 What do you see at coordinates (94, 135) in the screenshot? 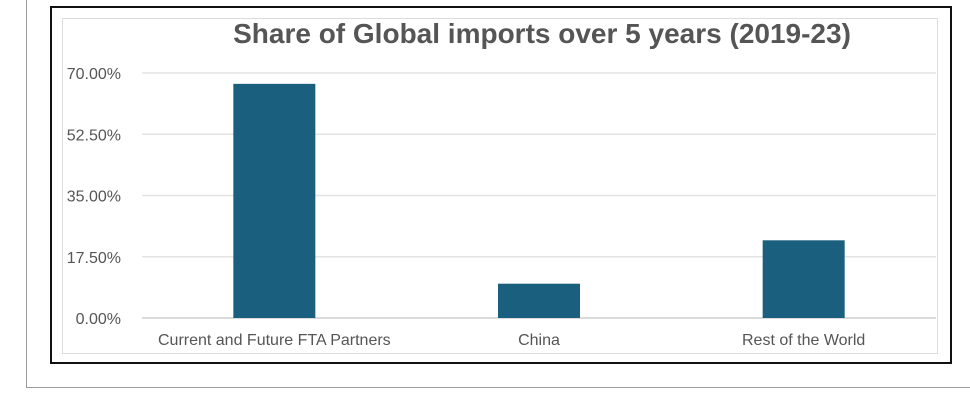
I see `y-tick-label: 52.50%` at bounding box center [94, 135].